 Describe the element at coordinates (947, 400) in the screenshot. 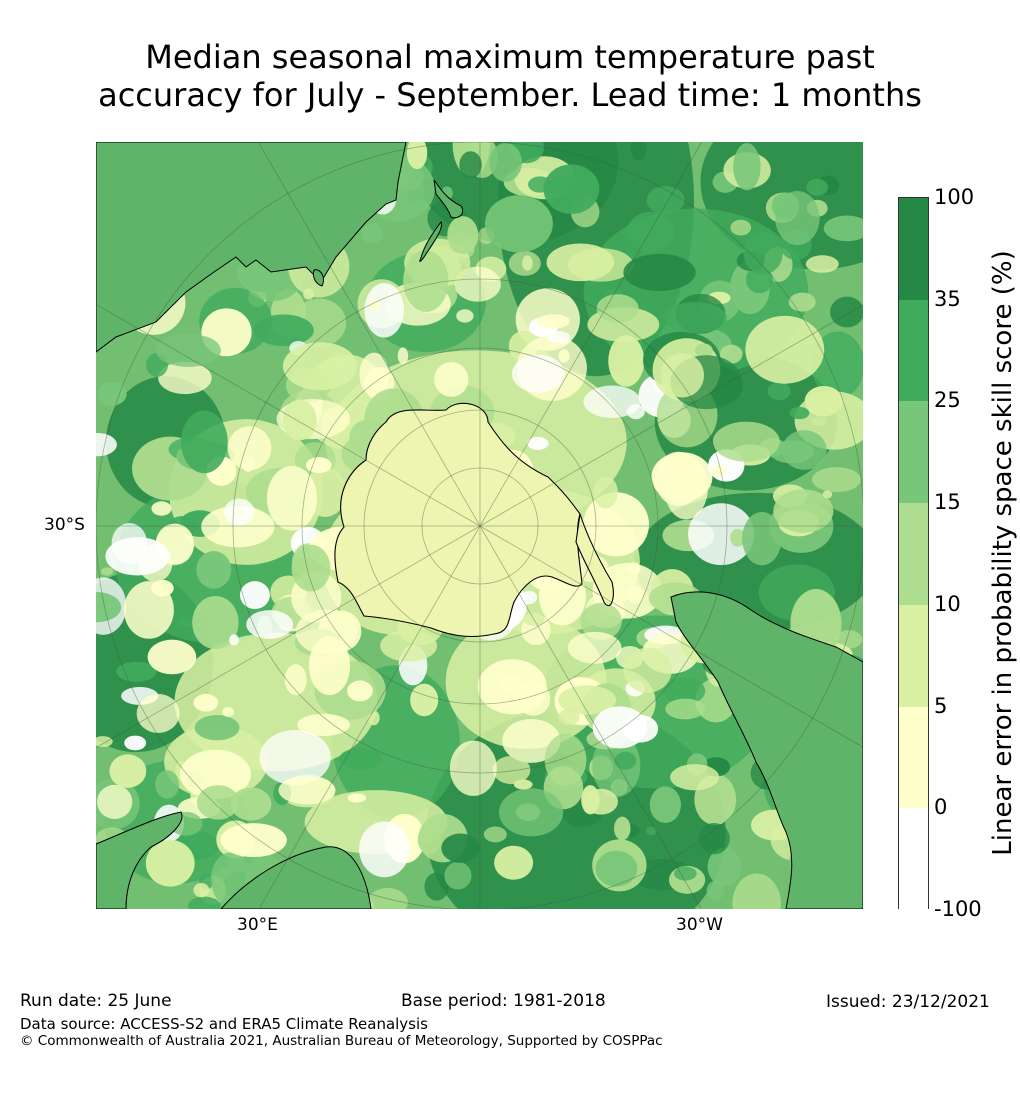

I see `colorbar-tick-label: 25` at that location.